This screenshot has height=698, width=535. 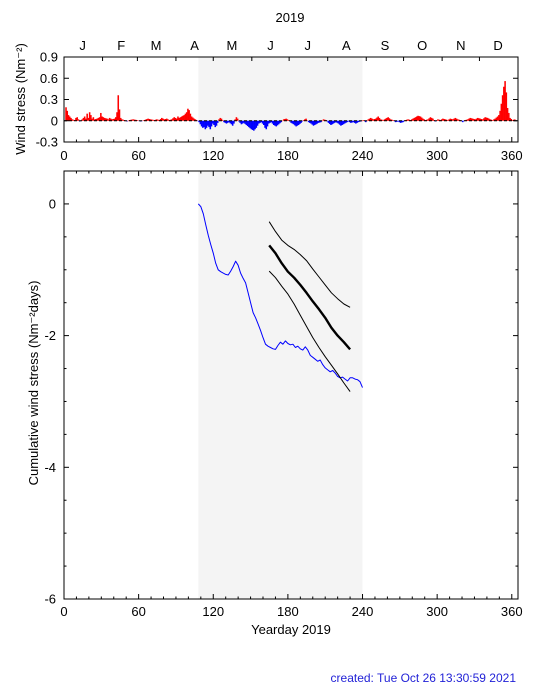 What do you see at coordinates (460, 45) in the screenshot?
I see `month-label: N` at bounding box center [460, 45].